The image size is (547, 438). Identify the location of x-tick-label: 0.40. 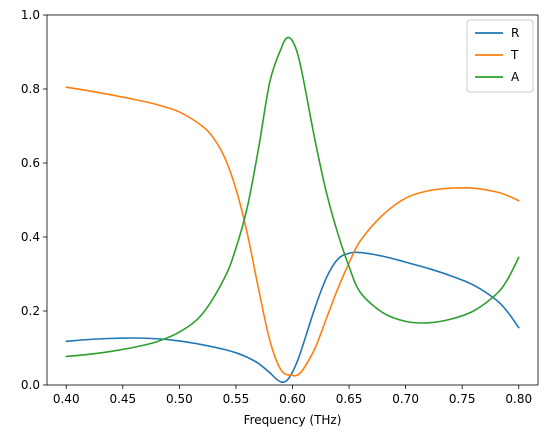
(66, 399).